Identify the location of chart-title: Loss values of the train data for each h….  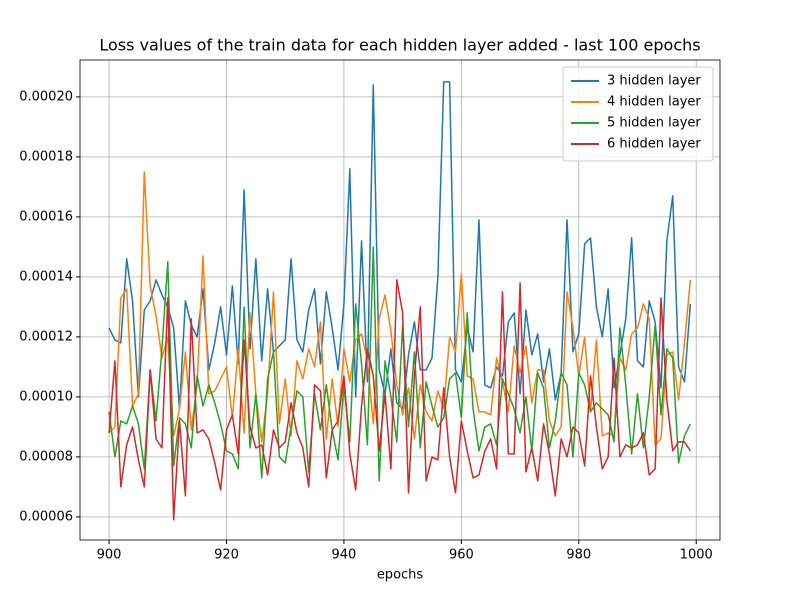
(399, 45).